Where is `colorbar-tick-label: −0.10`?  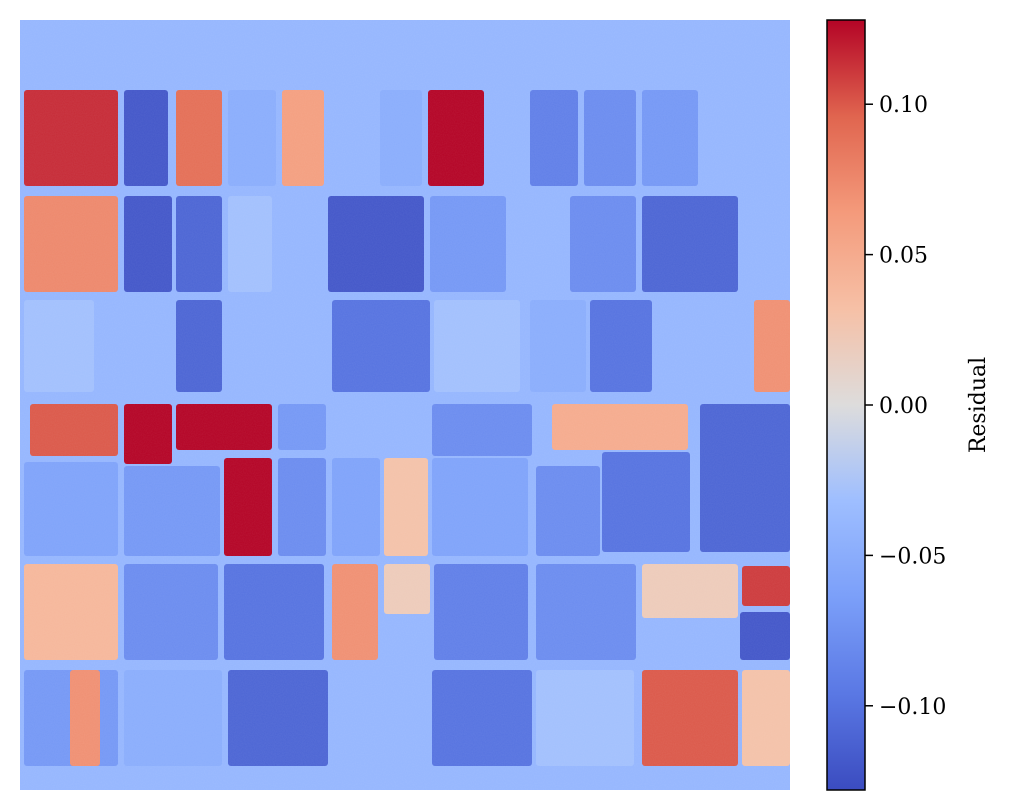
colorbar-tick-label: −0.10 is located at coordinates (912, 707).